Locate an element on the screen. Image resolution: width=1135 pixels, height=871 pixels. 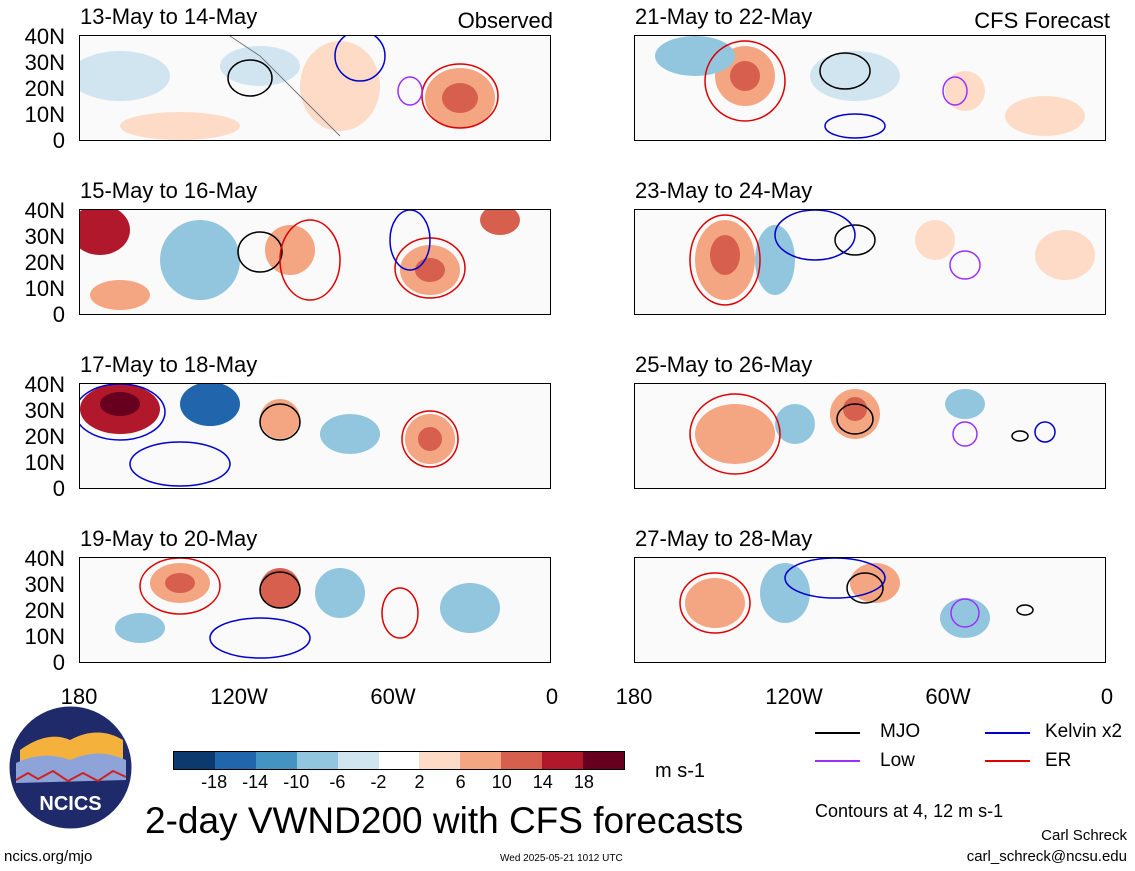
colorbar-tick: 6 is located at coordinates (460, 782).